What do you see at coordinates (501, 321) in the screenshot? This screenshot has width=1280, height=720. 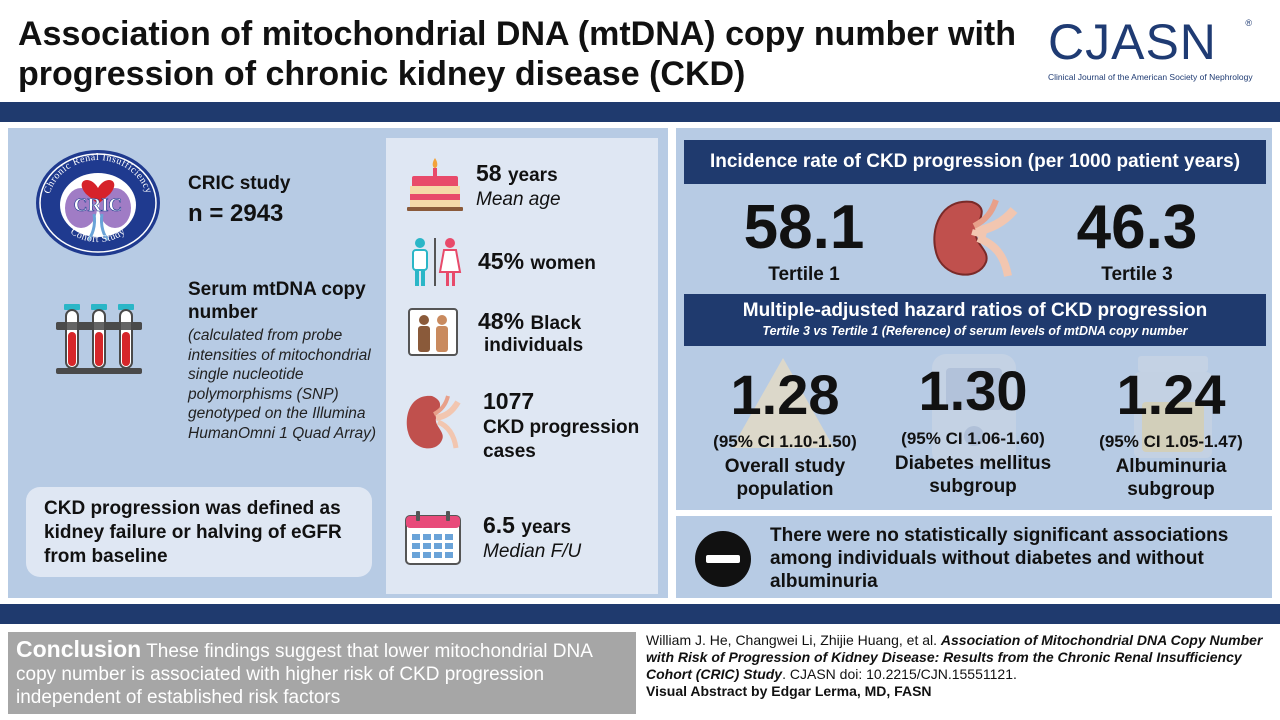 I see `black-value: 48%` at bounding box center [501, 321].